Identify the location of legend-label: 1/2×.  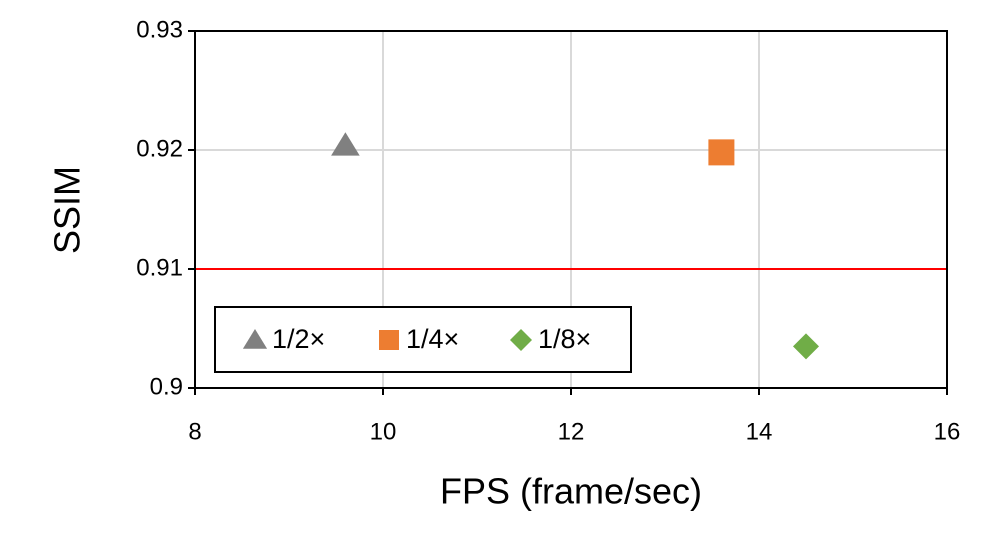
(298, 339).